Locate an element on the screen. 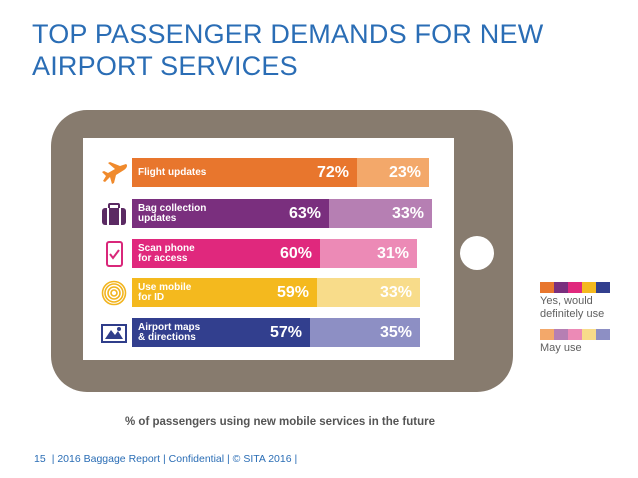 The image size is (638, 478). bar-row-airport-maps-directions: Airport maps & directions 57% 35% is located at coordinates (276, 332).